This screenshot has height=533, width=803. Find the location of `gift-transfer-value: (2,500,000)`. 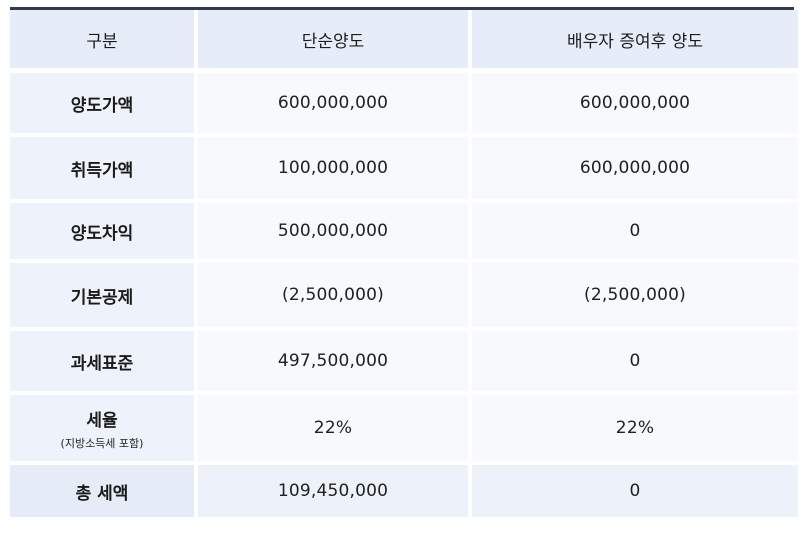

gift-transfer-value: (2,500,000) is located at coordinates (635, 295).